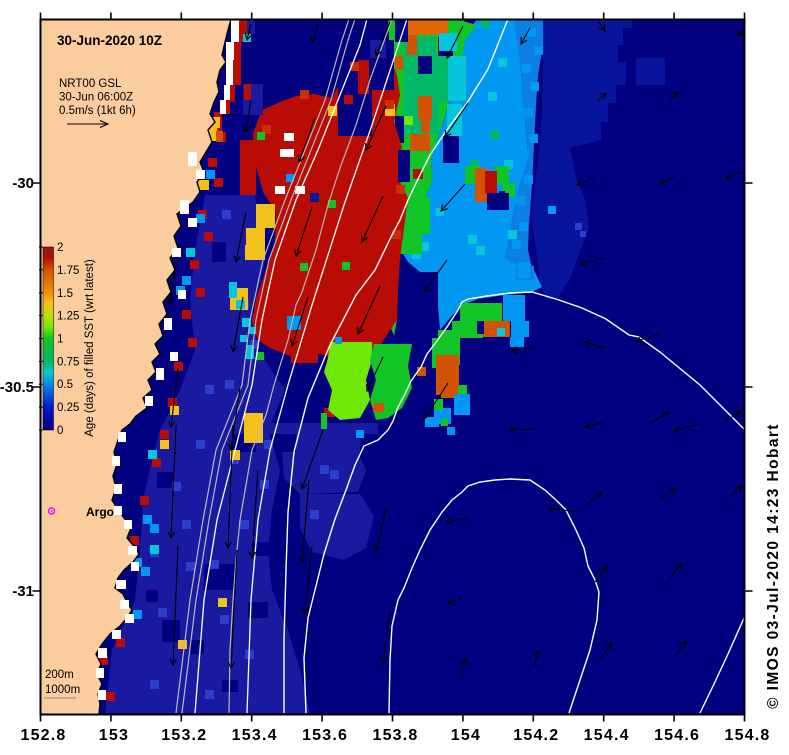  What do you see at coordinates (59, 675) in the screenshot?
I see `svg-text: 200m` at bounding box center [59, 675].